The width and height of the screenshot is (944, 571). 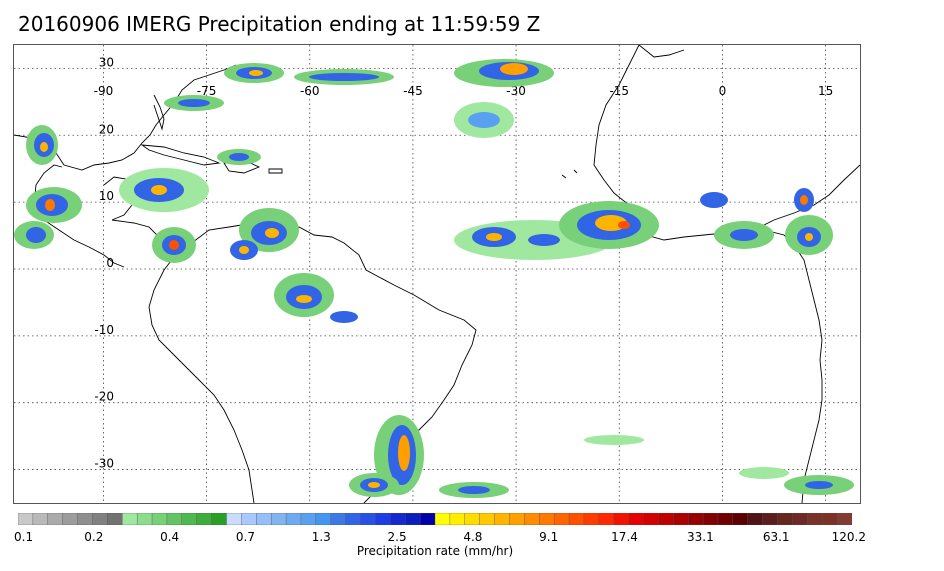 I want to click on lat-tick-label: 30, so click(x=106, y=62).